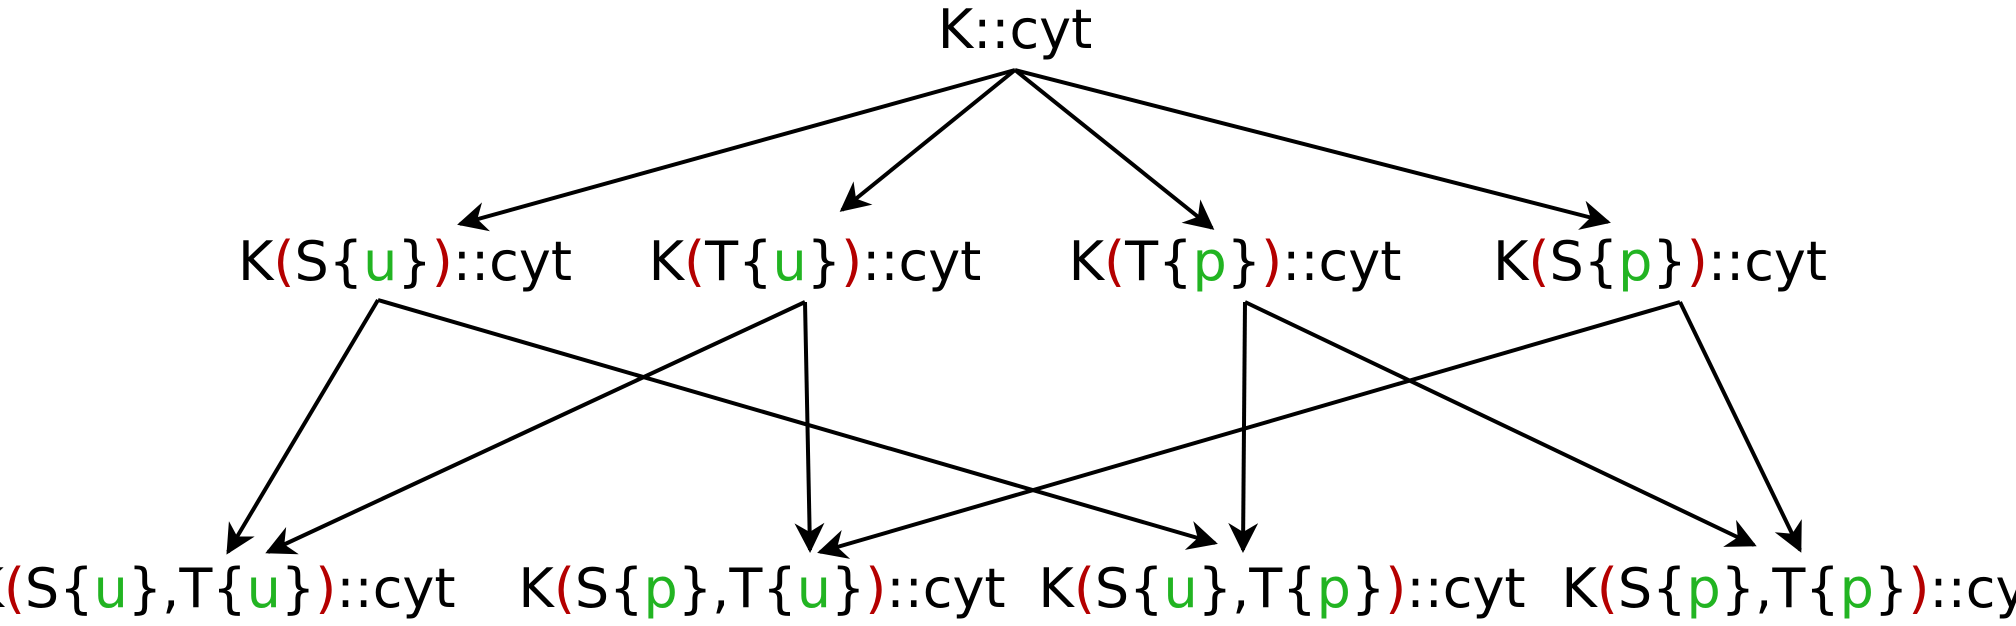 The image size is (2016, 626). What do you see at coordinates (738, 261) in the screenshot?
I see `node-T_u-text-segment: T{` at bounding box center [738, 261].